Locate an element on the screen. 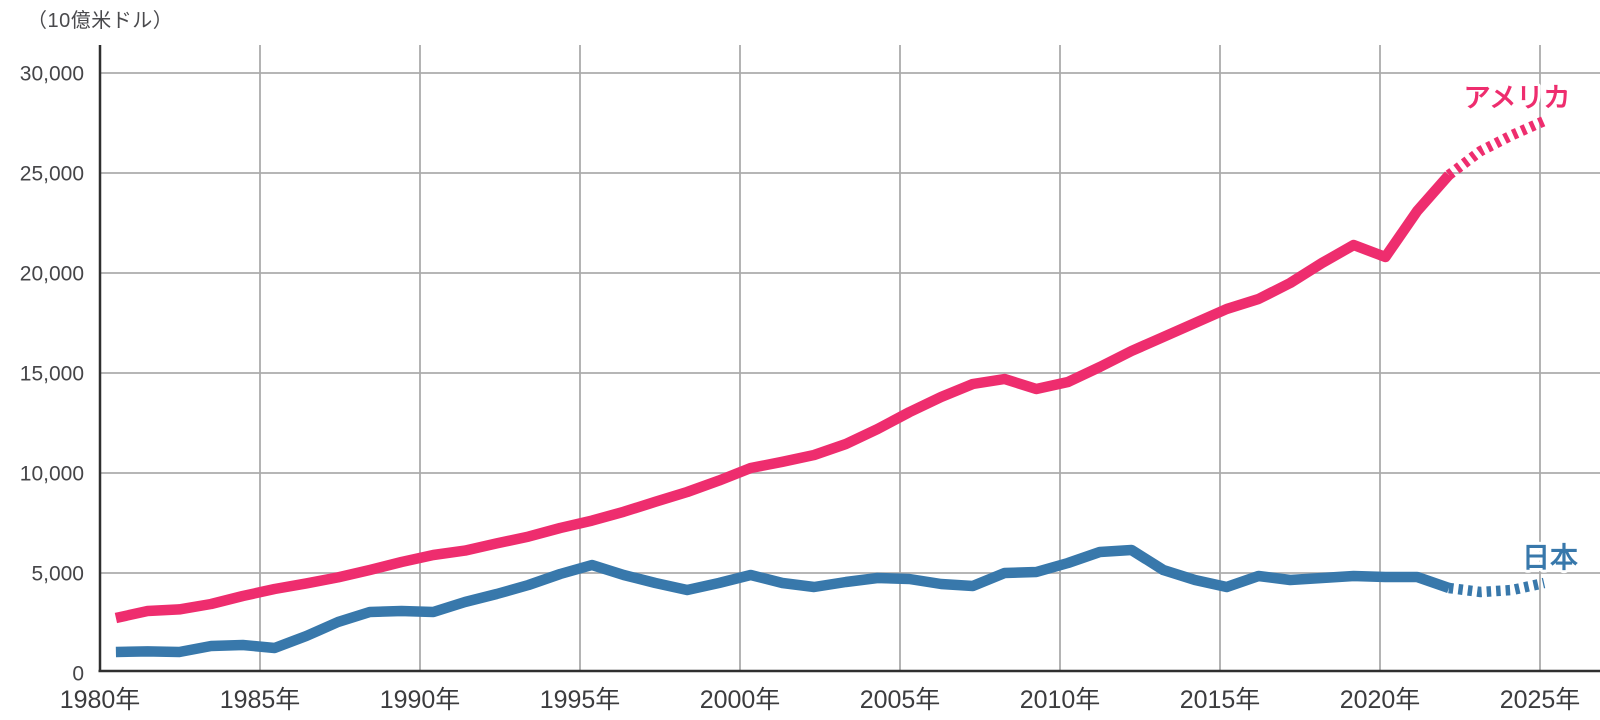 This screenshot has width=1600, height=720. usa-series-label: アメリカ is located at coordinates (1517, 98).